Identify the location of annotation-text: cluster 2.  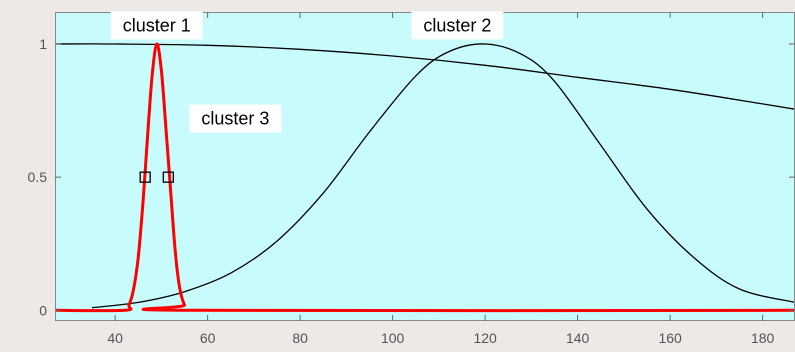
(457, 25).